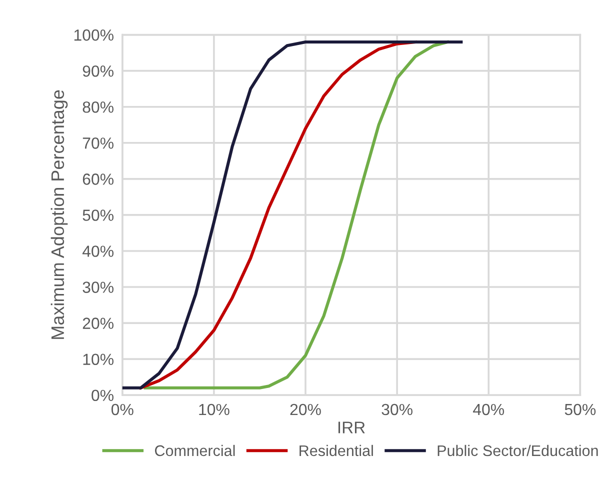 The width and height of the screenshot is (612, 497). What do you see at coordinates (214, 410) in the screenshot?
I see `x-tick-label: 10%` at bounding box center [214, 410].